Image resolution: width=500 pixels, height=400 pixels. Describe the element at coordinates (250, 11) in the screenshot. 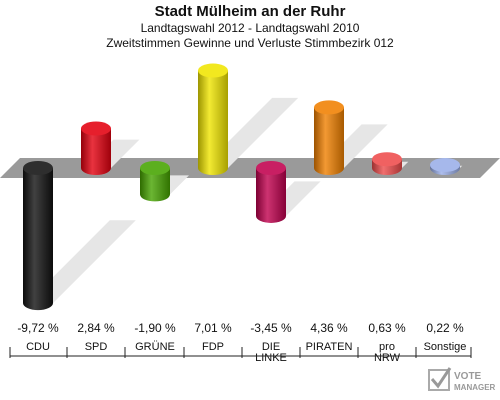

I see `chart-title: Stadt Mülheim an der Ruhr` at that location.